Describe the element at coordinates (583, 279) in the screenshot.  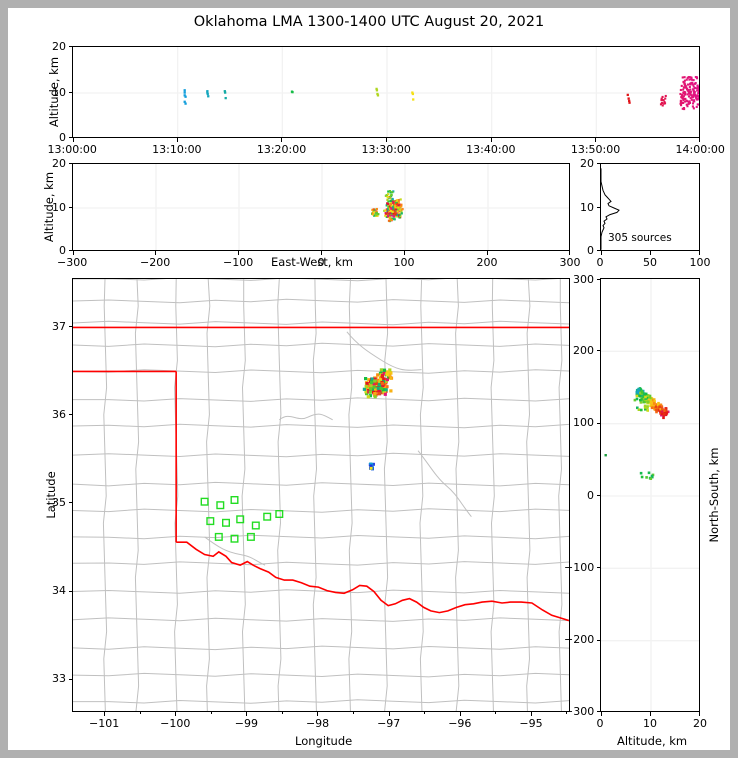
I see `p5-ytick-label: 300` at that location.